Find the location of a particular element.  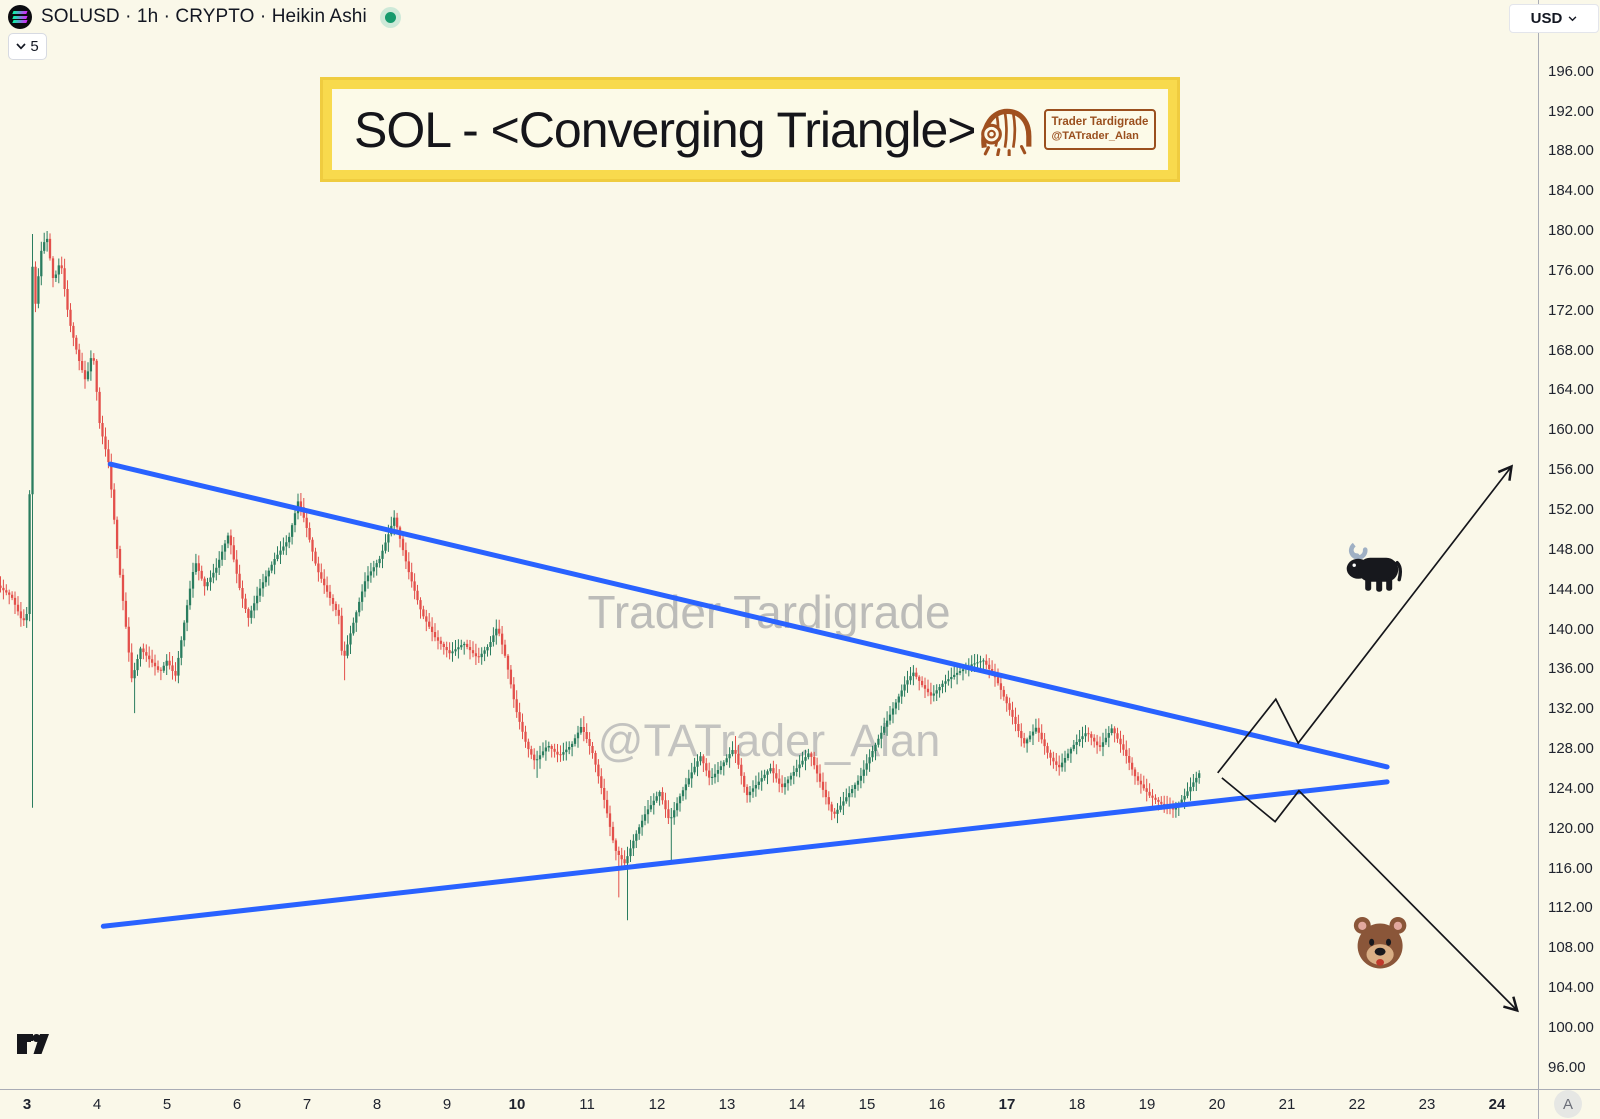

banner-badge: Trader Tardigrade @TATrader_Alan is located at coordinates (1100, 129).